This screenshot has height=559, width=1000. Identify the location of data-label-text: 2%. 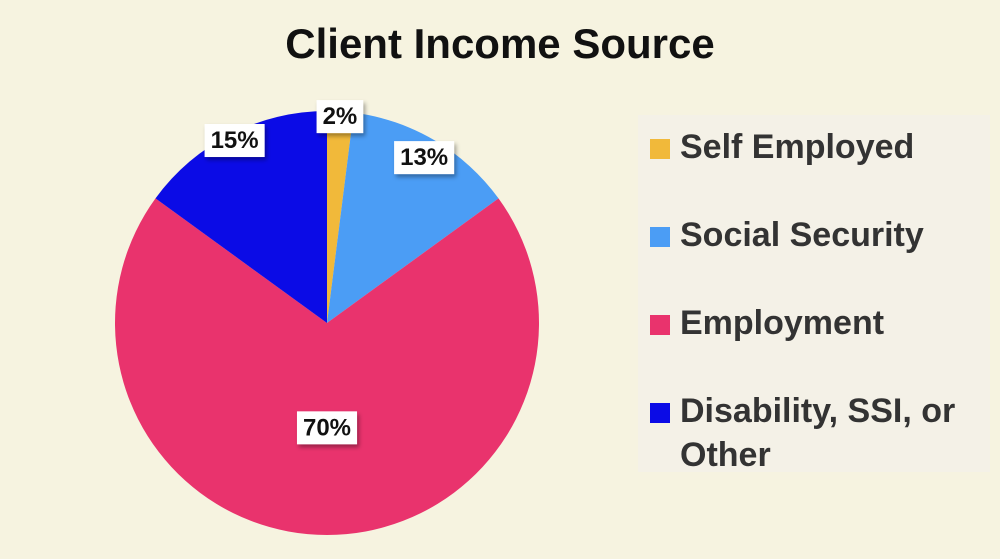
(340, 116).